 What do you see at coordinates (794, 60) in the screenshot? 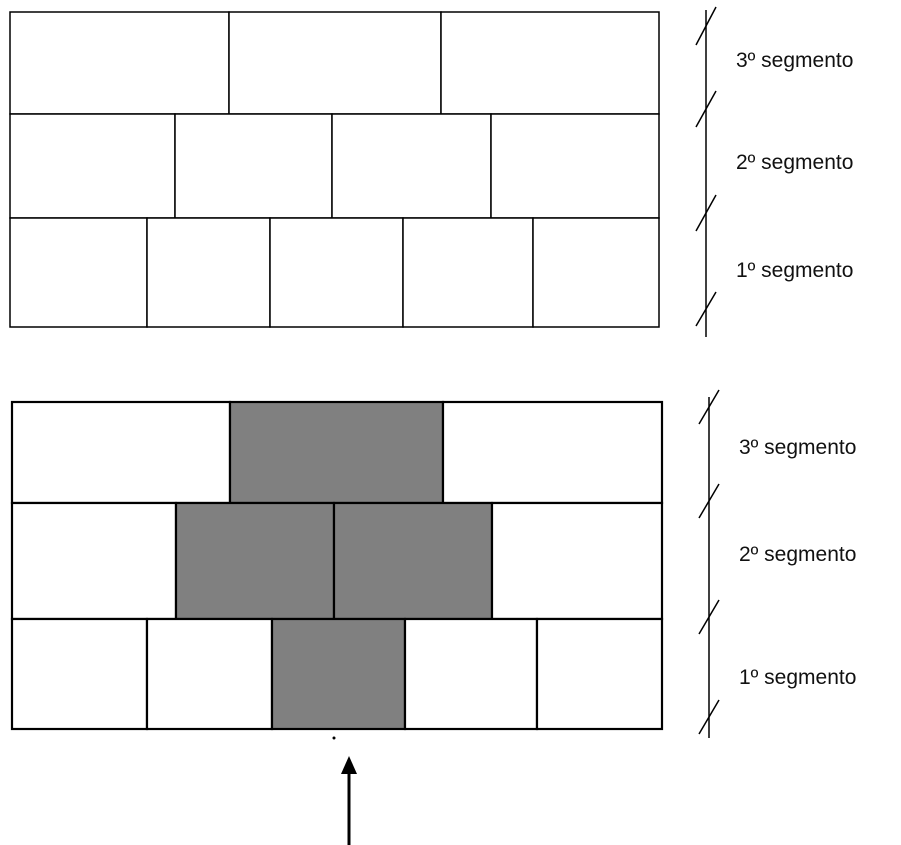
I see `top-label-segment-3: 3º segmento` at bounding box center [794, 60].